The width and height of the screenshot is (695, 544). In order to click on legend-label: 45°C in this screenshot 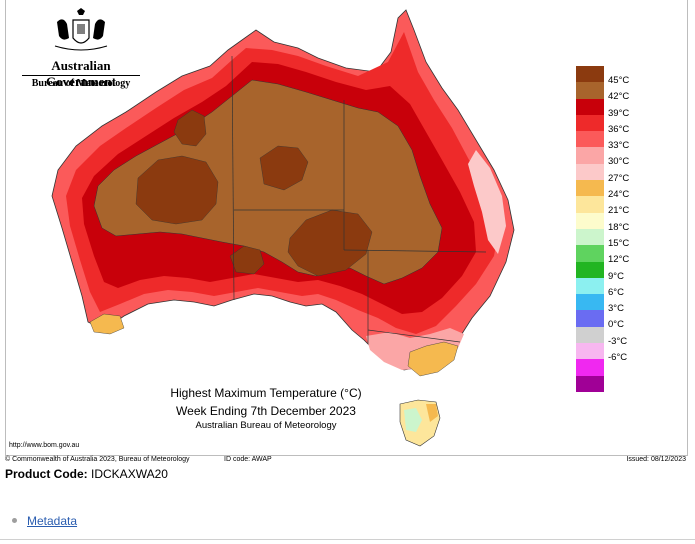, I will do `click(619, 80)`.